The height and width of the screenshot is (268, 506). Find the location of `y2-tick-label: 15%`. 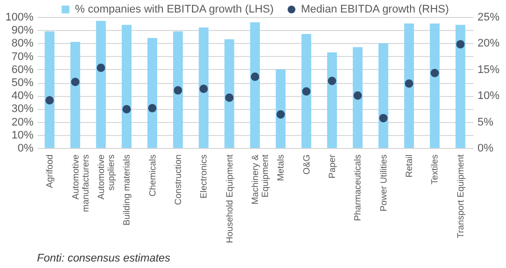

y2-tick-label: 15% is located at coordinates (489, 70).